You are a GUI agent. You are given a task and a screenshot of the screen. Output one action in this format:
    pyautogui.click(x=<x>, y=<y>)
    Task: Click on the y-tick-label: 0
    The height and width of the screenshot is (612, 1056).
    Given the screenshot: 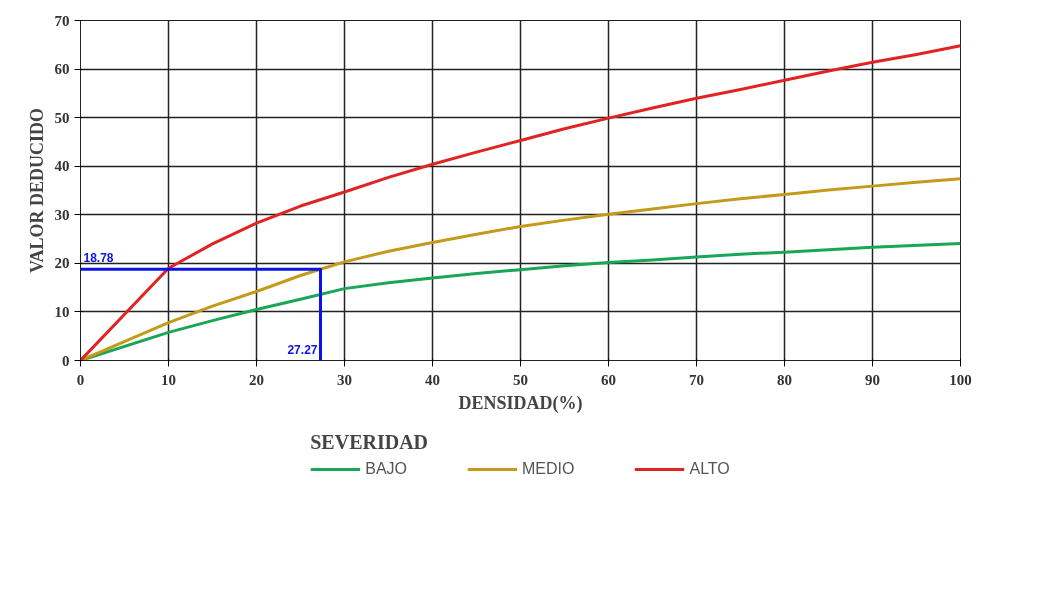 What is the action you would take?
    pyautogui.click(x=66, y=360)
    